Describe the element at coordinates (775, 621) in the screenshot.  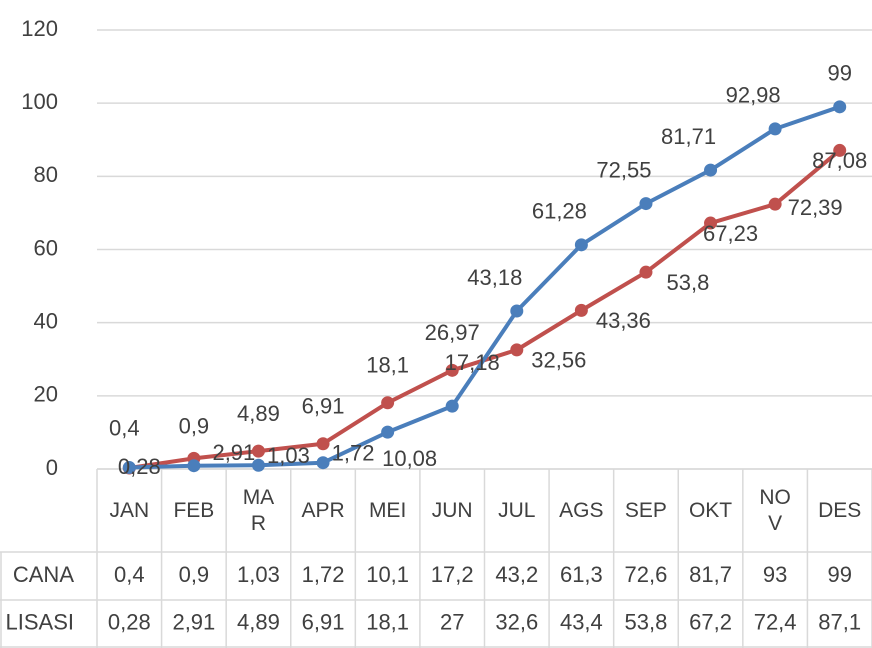
I see `table-cell: 72,4` at that location.